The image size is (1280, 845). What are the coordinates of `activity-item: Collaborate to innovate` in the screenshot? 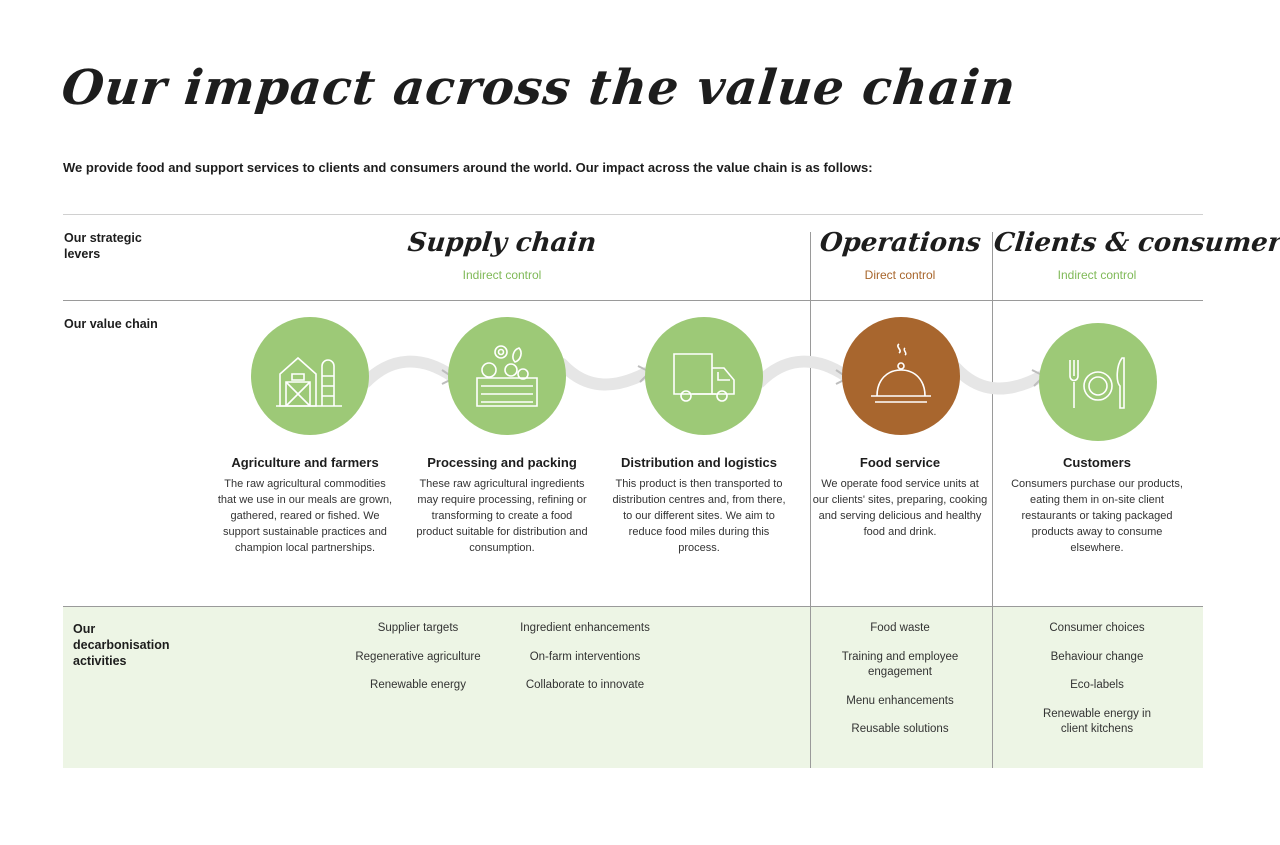 It's located at (585, 685).